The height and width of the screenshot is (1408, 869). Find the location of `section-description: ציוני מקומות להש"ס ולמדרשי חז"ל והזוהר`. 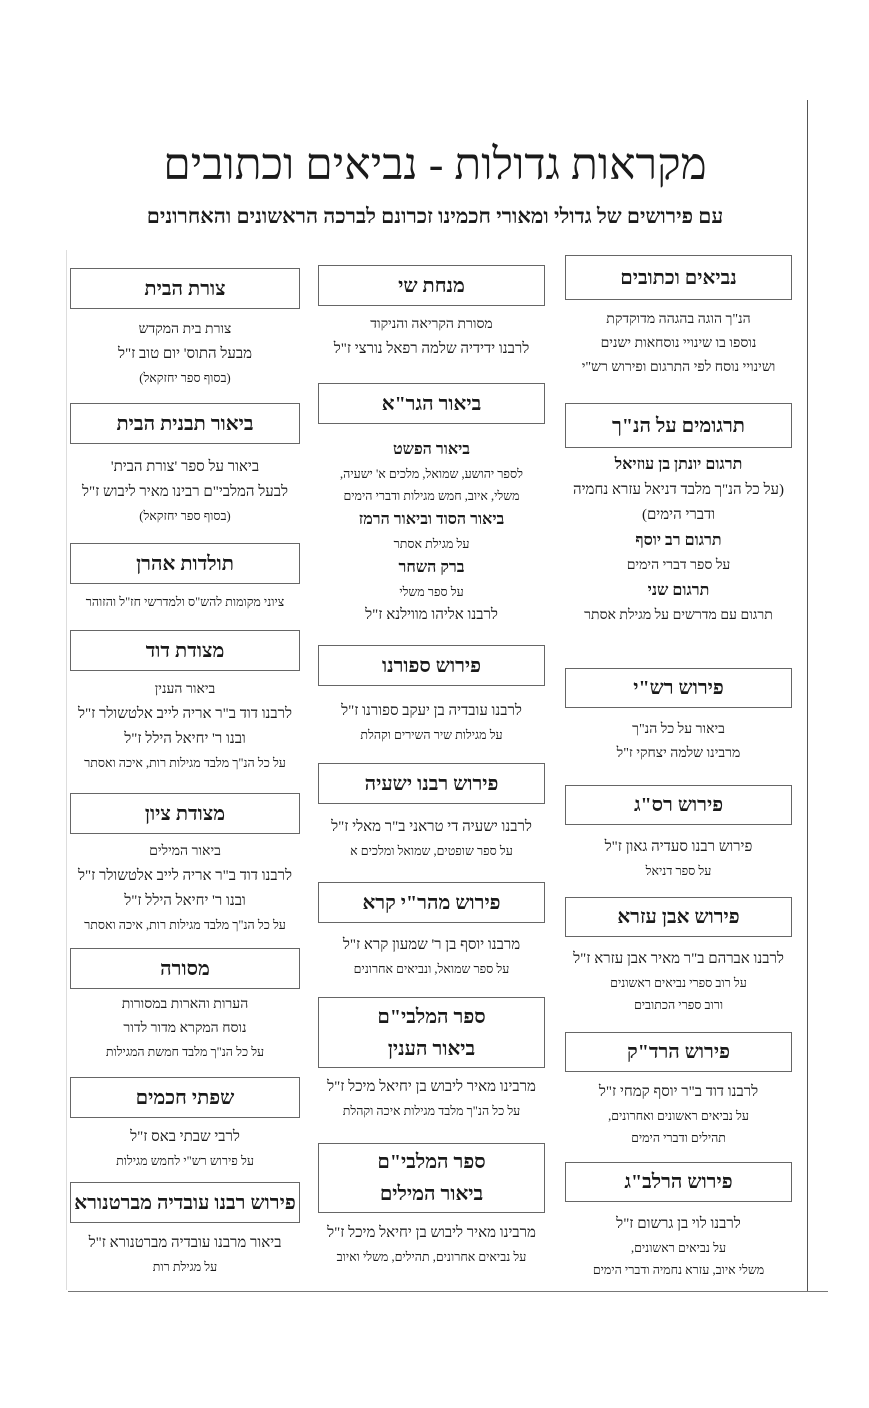

section-description: ציוני מקומות להש"ס ולמדרשי חז"ל והזוהר is located at coordinates (185, 602).